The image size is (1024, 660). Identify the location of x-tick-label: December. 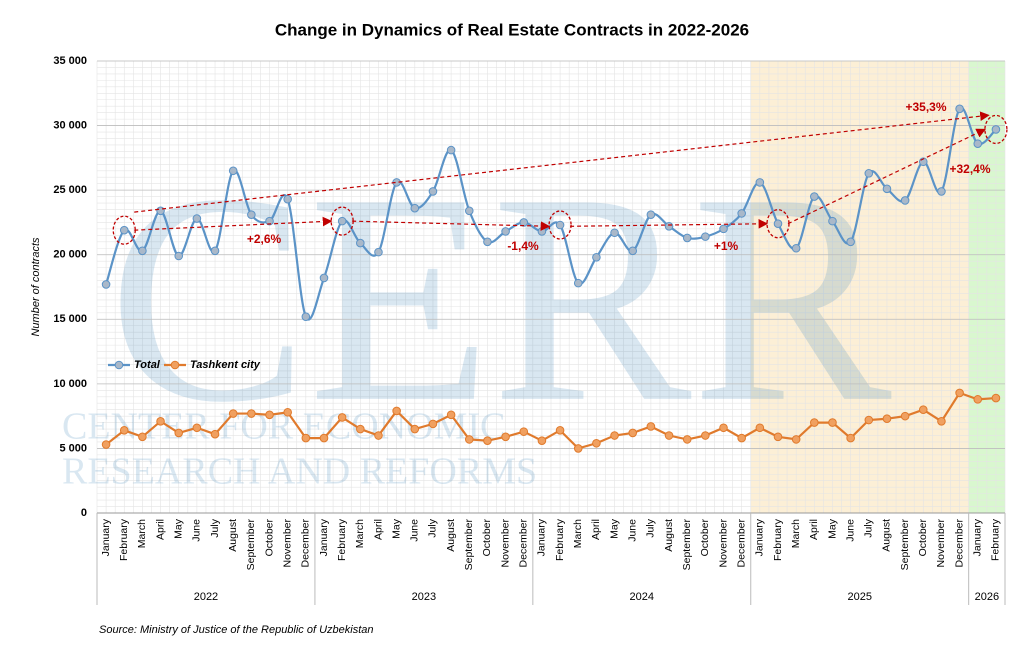
(741, 542).